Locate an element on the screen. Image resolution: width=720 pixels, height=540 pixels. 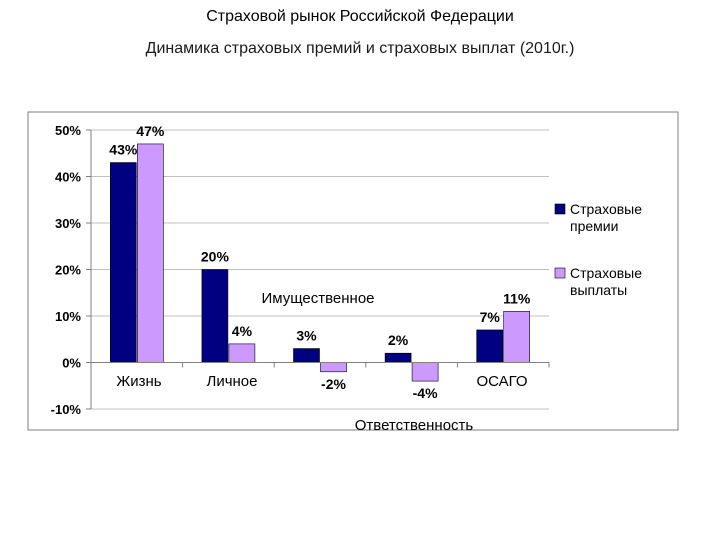
y-tick-label: 20% is located at coordinates (68, 270).